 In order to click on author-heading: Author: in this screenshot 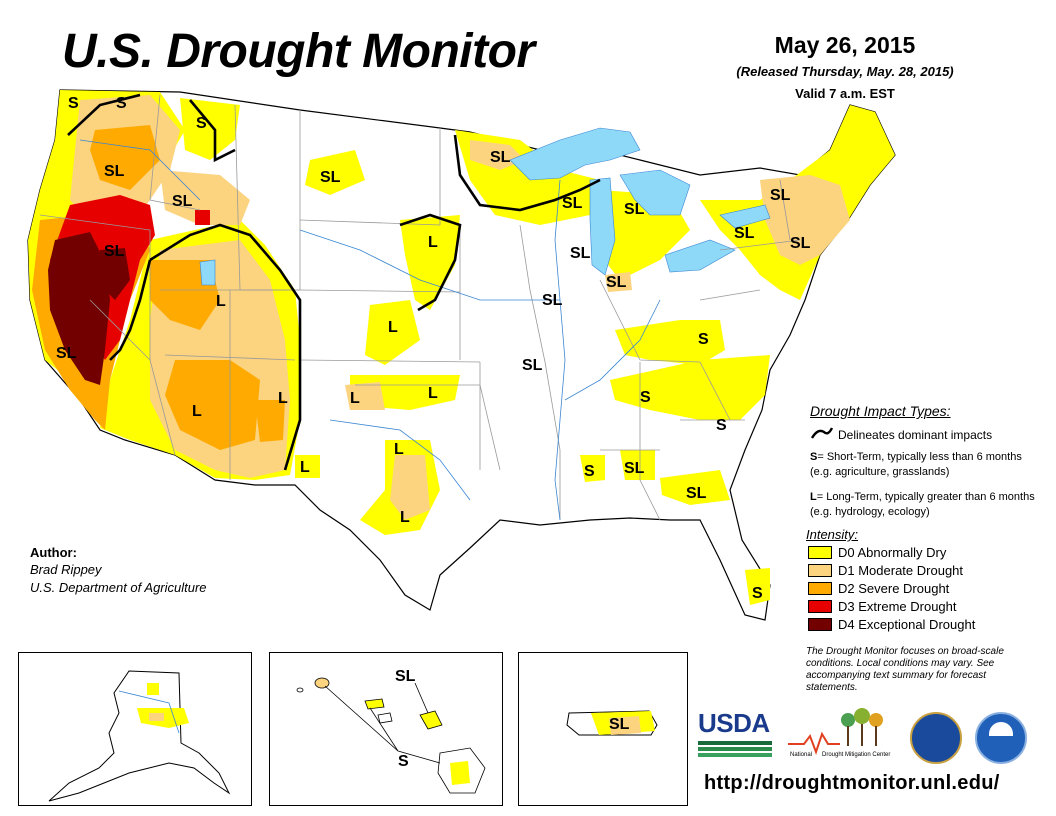, I will do `click(53, 552)`.